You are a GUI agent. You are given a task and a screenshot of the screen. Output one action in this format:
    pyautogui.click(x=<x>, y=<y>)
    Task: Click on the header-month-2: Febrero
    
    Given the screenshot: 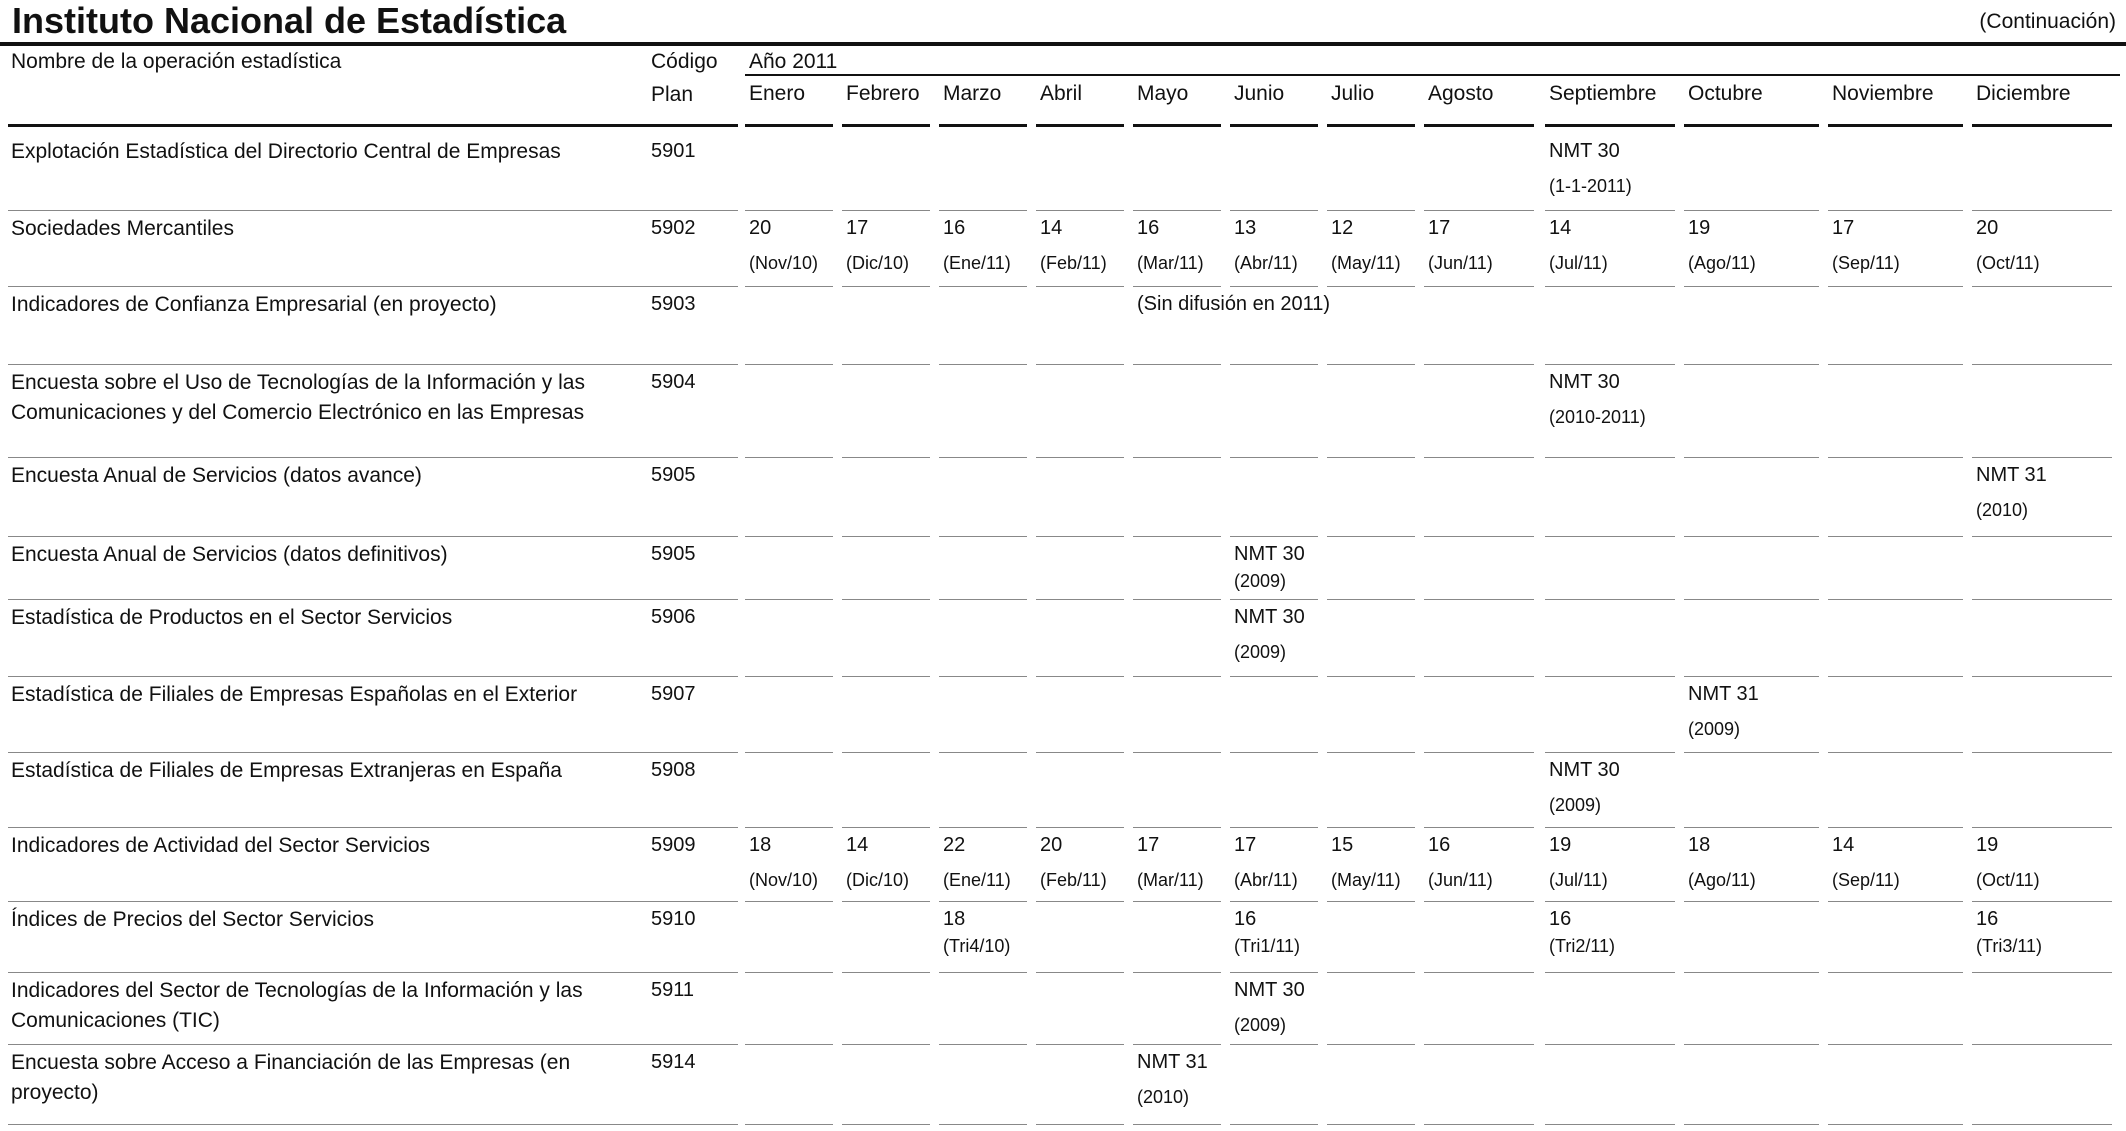 What is the action you would take?
    pyautogui.click(x=883, y=93)
    